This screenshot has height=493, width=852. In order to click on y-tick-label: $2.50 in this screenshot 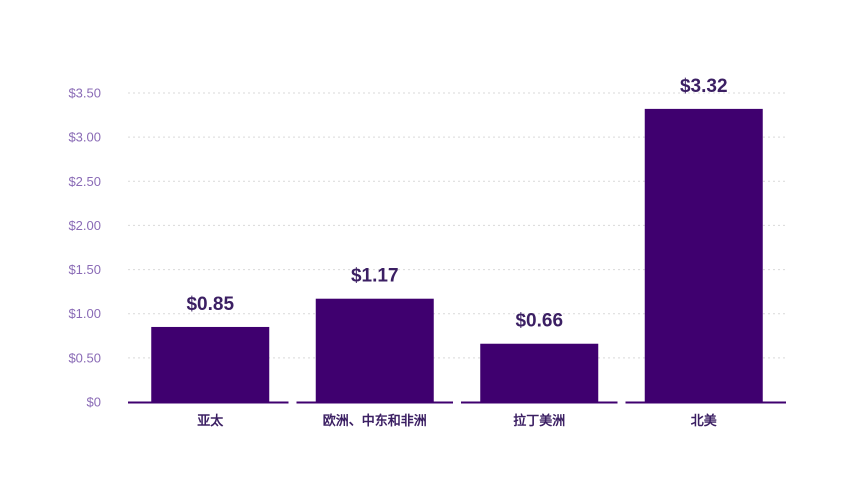, I will do `click(84, 181)`.